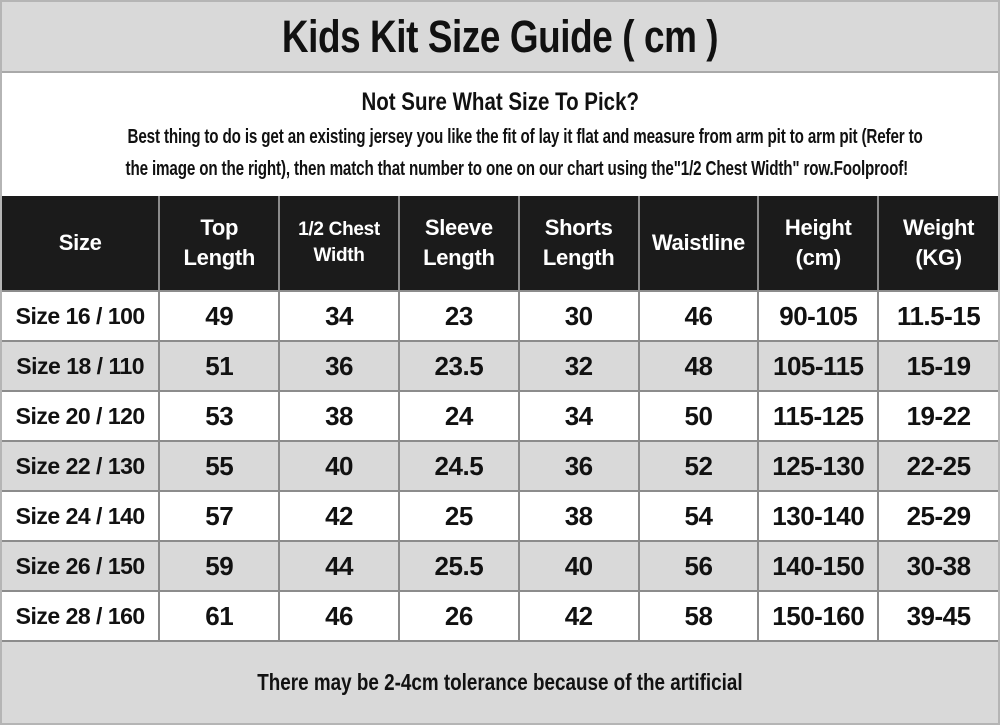  I want to click on table-row: Size 28 / 160 61 46 26 42 58 150-160 39-45, so click(500, 616).